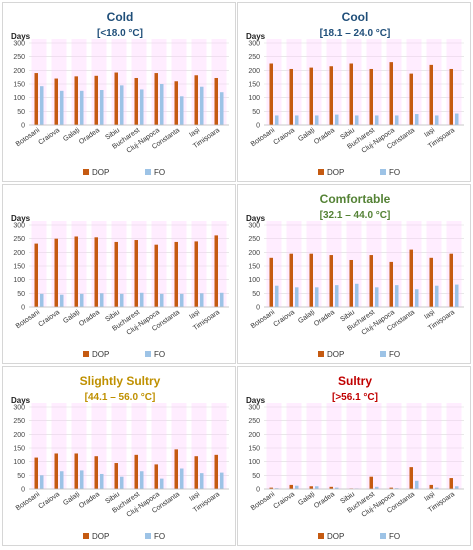  Describe the element at coordinates (324, 500) in the screenshot. I see `x-tick-label: Oradea` at that location.